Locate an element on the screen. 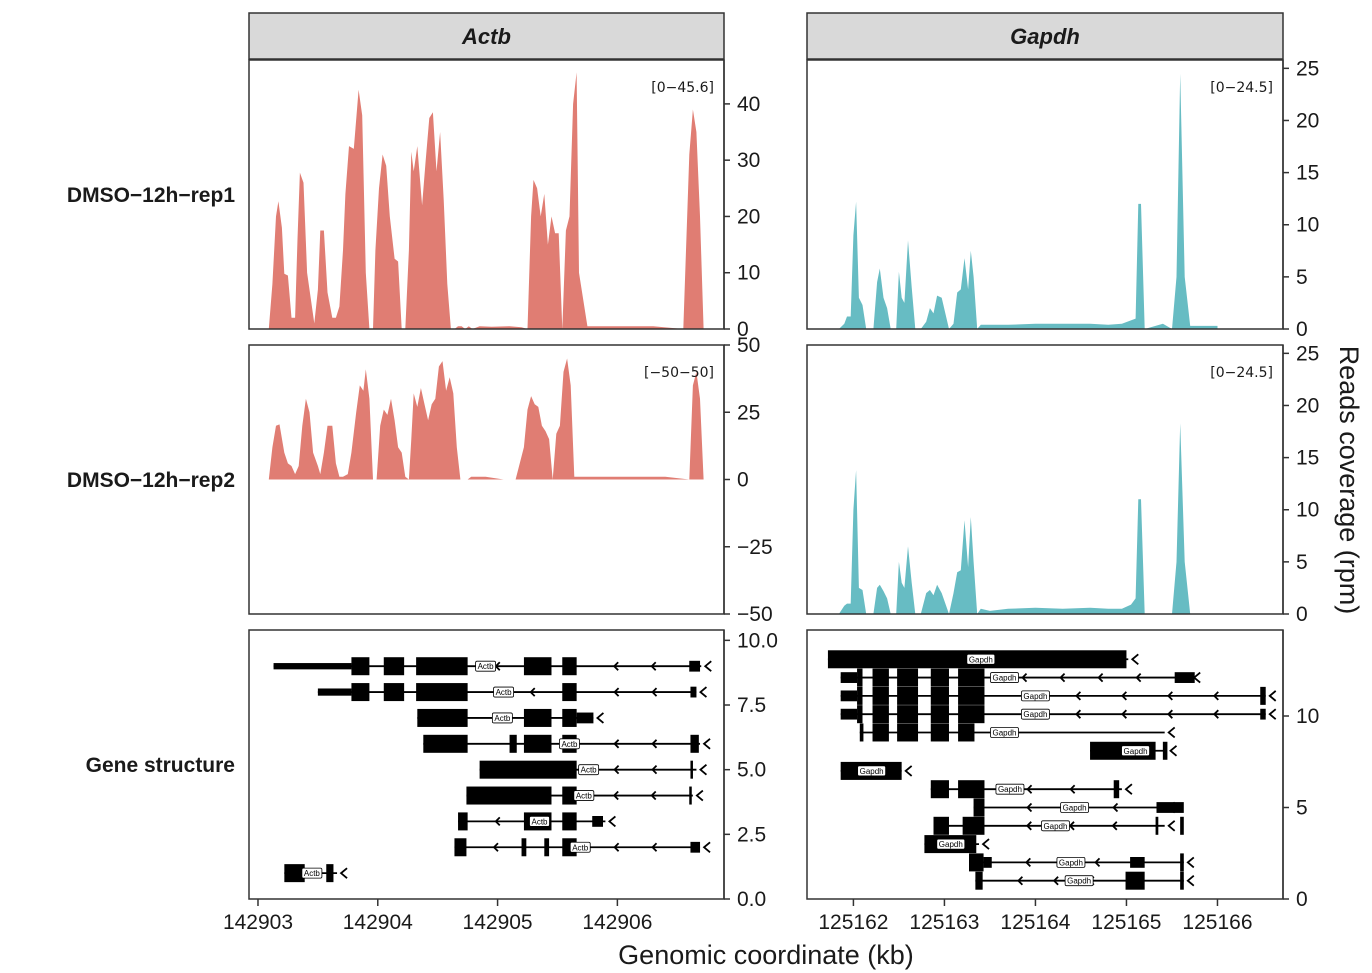 This screenshot has width=1372, height=973. range-label: [−50−50] is located at coordinates (679, 373).